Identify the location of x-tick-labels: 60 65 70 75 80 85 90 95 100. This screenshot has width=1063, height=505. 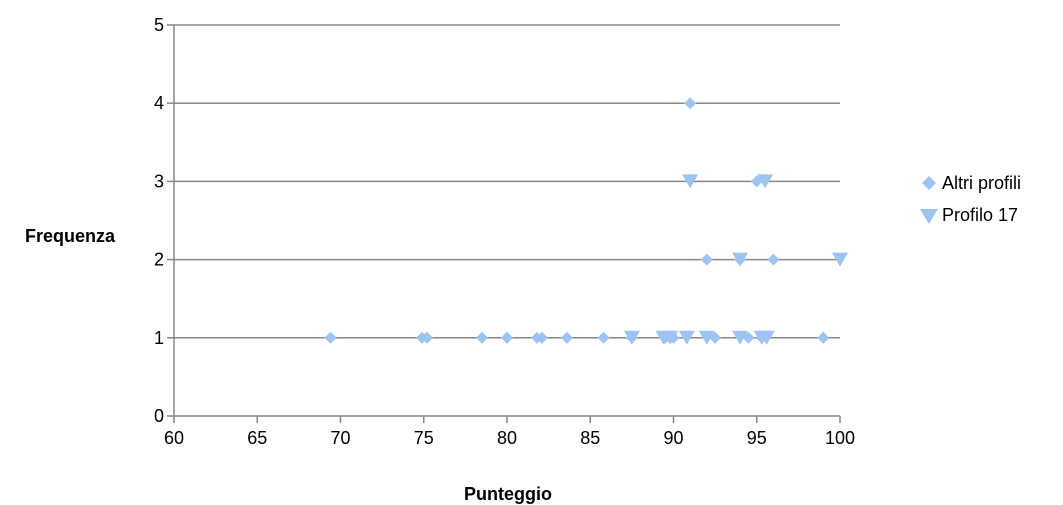
(509, 438).